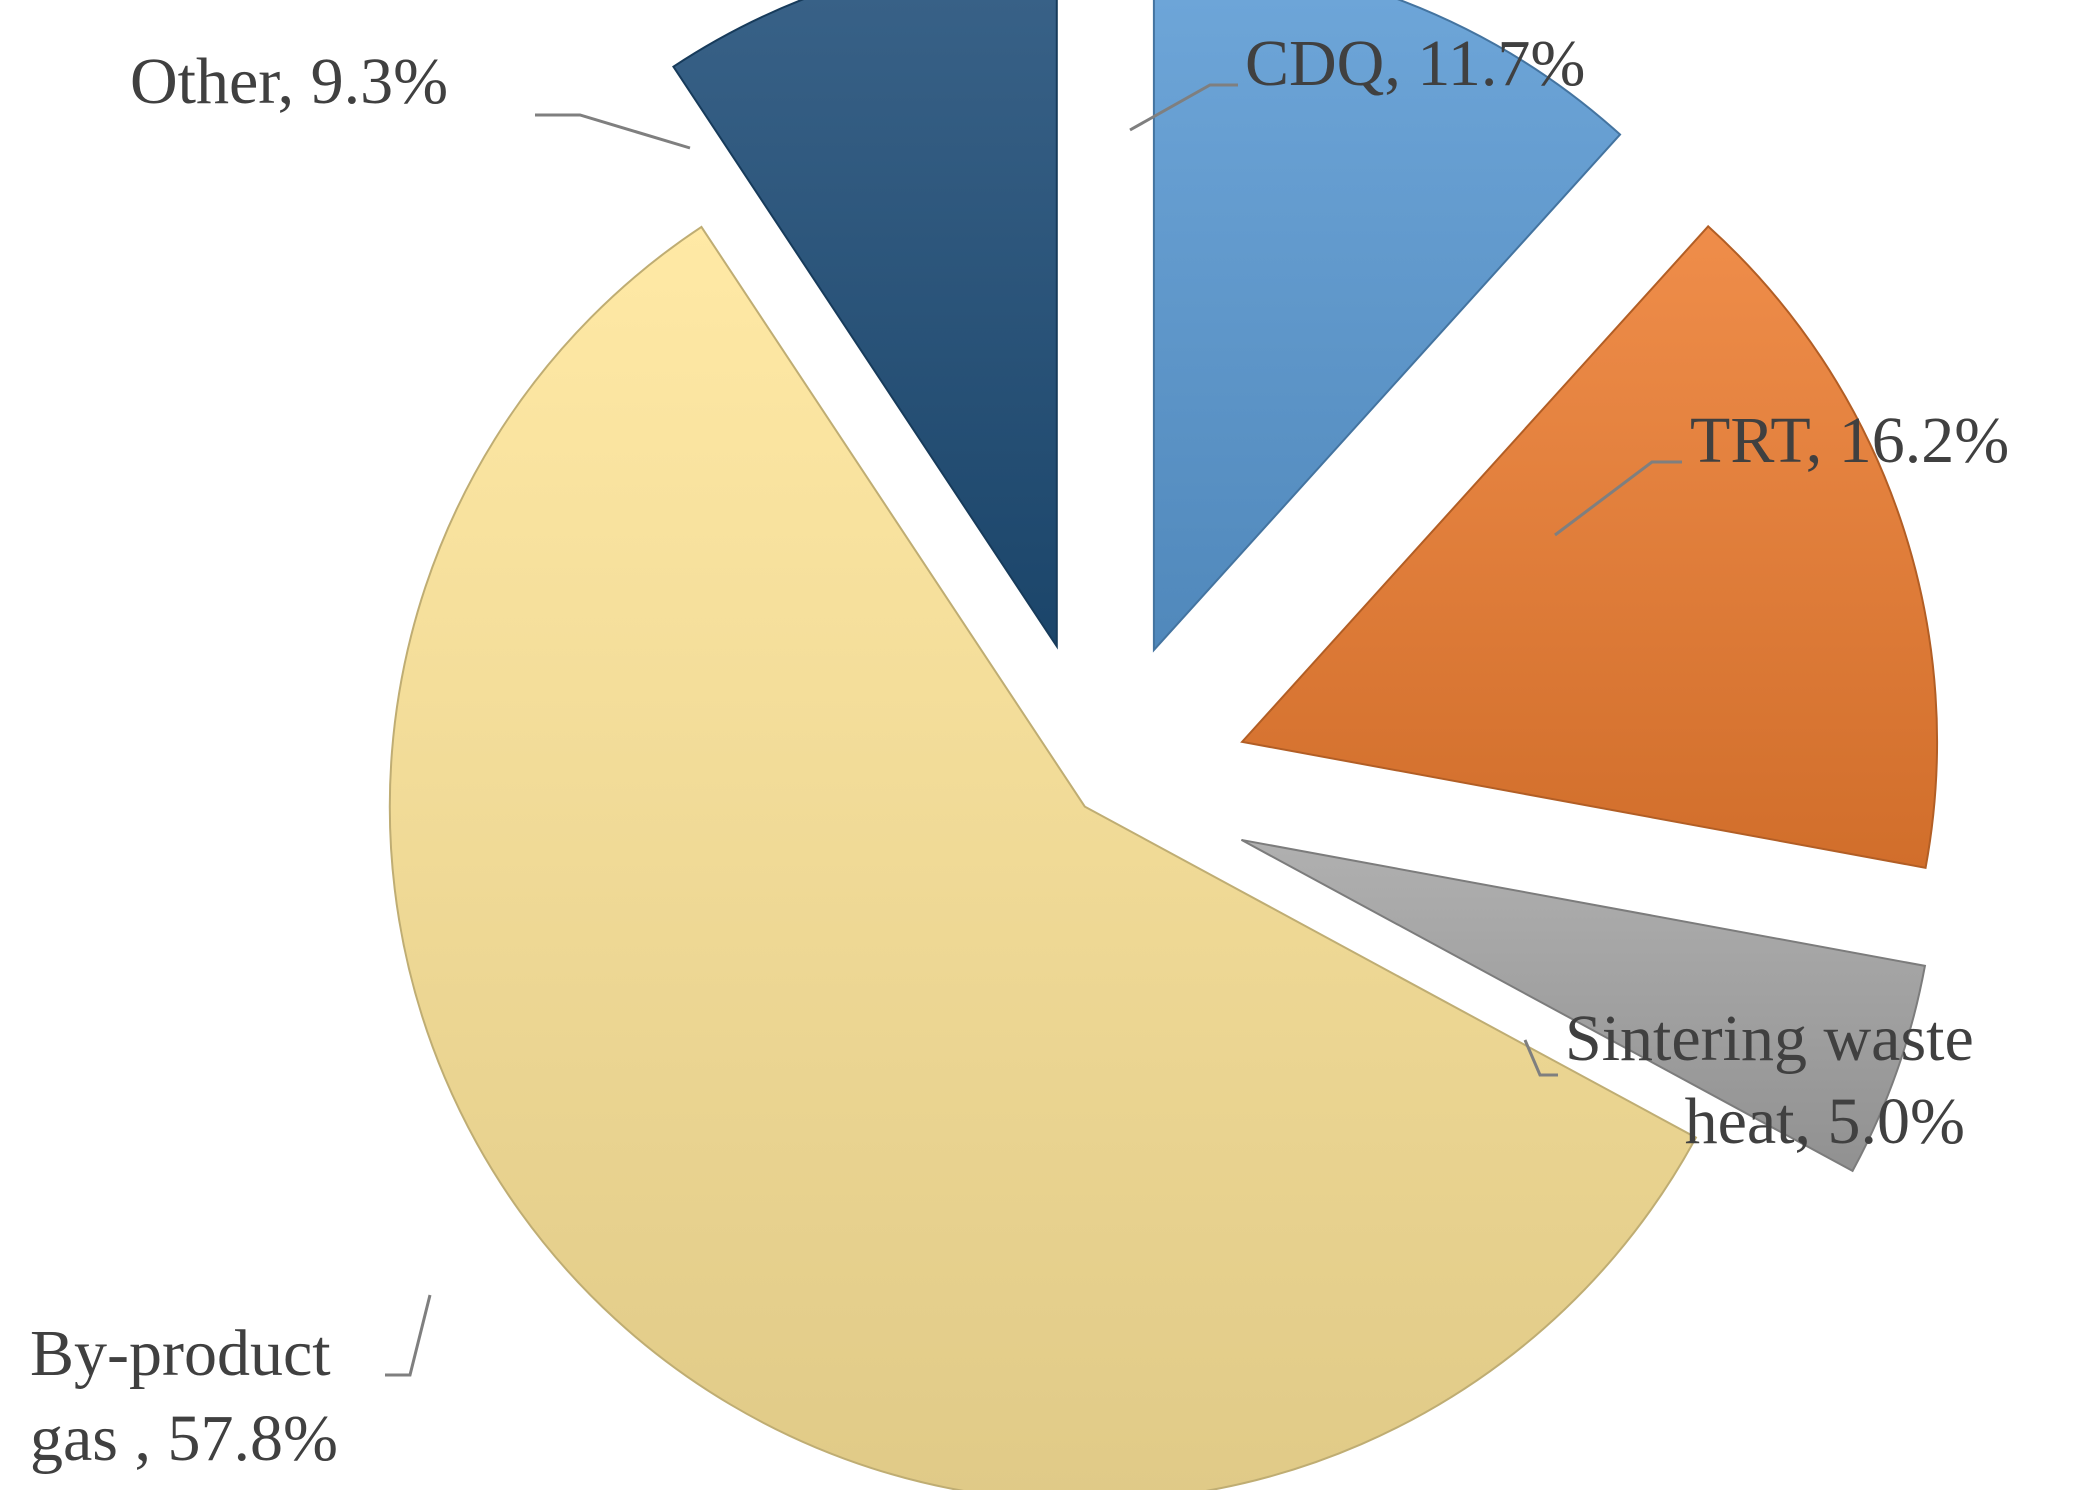 This screenshot has width=2073, height=1490. What do you see at coordinates (289, 81) in the screenshot?
I see `slice-other-label: Other, 9.3%` at bounding box center [289, 81].